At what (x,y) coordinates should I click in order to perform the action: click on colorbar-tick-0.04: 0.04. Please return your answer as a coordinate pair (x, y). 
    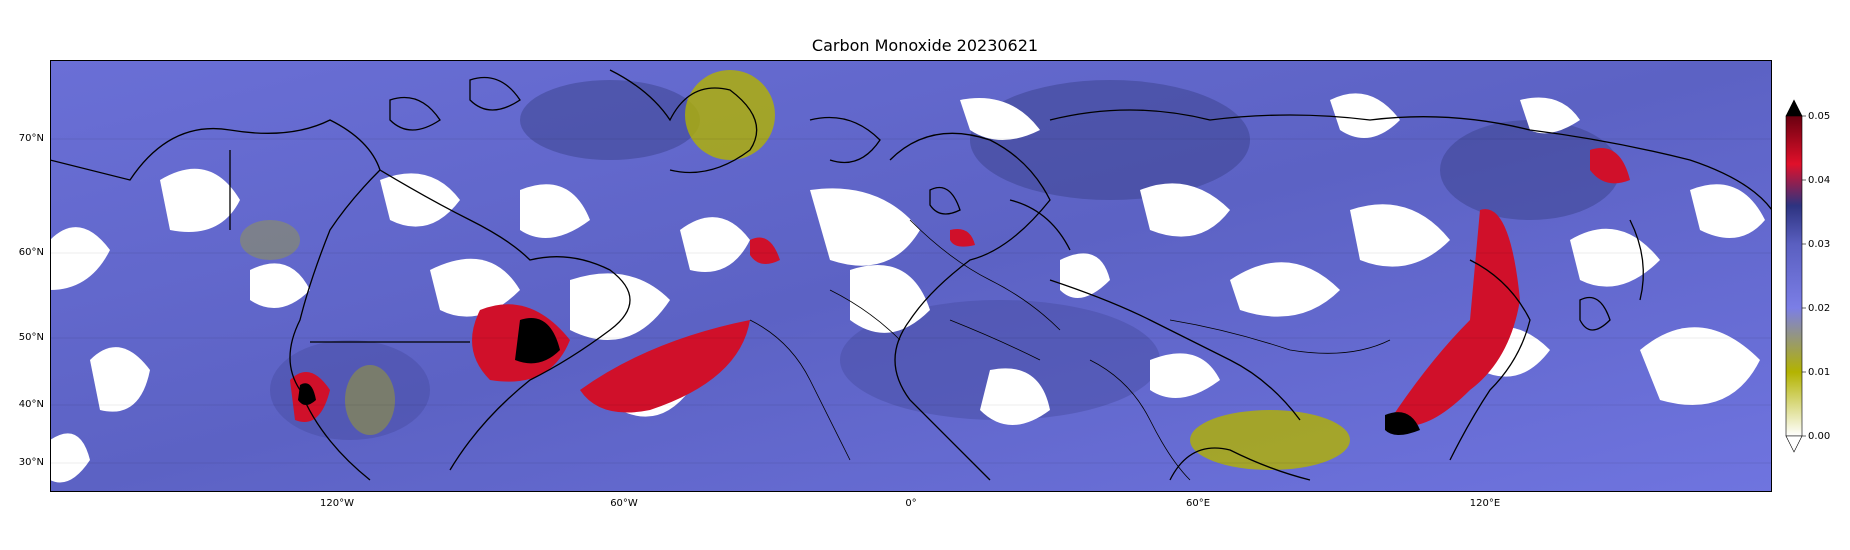
    Looking at the image, I should click on (1819, 180).